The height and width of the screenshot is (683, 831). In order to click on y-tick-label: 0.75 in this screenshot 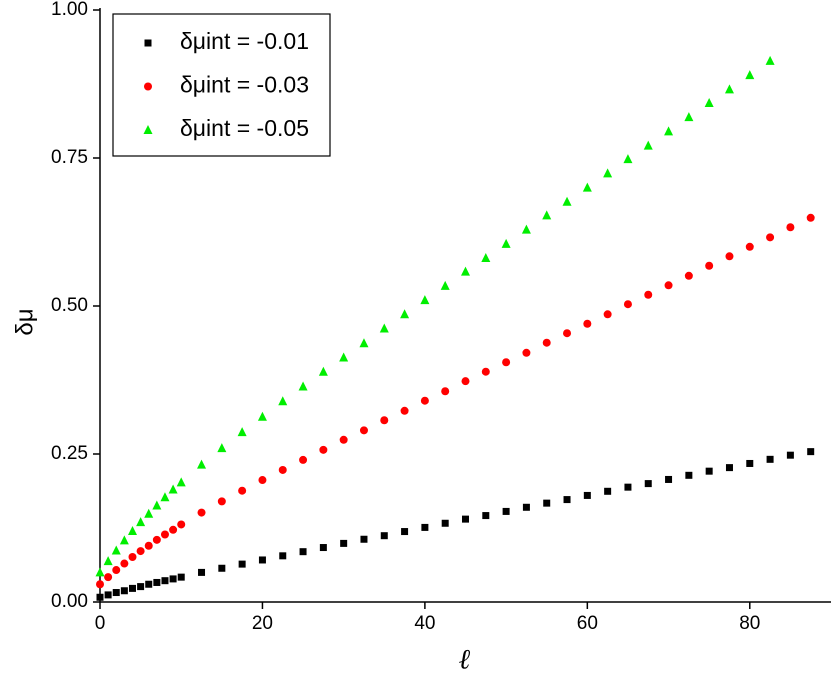, I will do `click(69, 157)`.